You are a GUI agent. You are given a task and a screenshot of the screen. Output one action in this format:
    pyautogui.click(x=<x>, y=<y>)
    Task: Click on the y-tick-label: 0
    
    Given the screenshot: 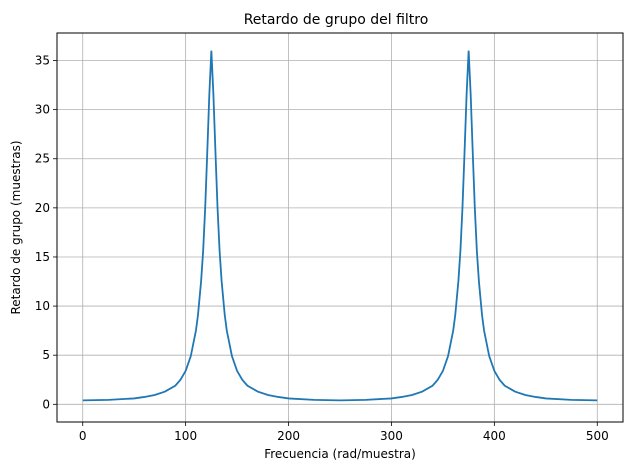 What is the action you would take?
    pyautogui.click(x=46, y=404)
    